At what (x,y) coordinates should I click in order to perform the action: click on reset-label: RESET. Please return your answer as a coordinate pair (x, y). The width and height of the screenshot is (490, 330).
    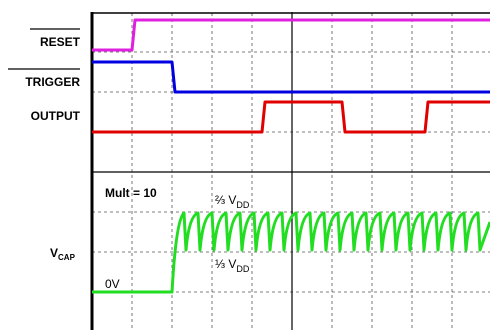
    Looking at the image, I should click on (60, 42).